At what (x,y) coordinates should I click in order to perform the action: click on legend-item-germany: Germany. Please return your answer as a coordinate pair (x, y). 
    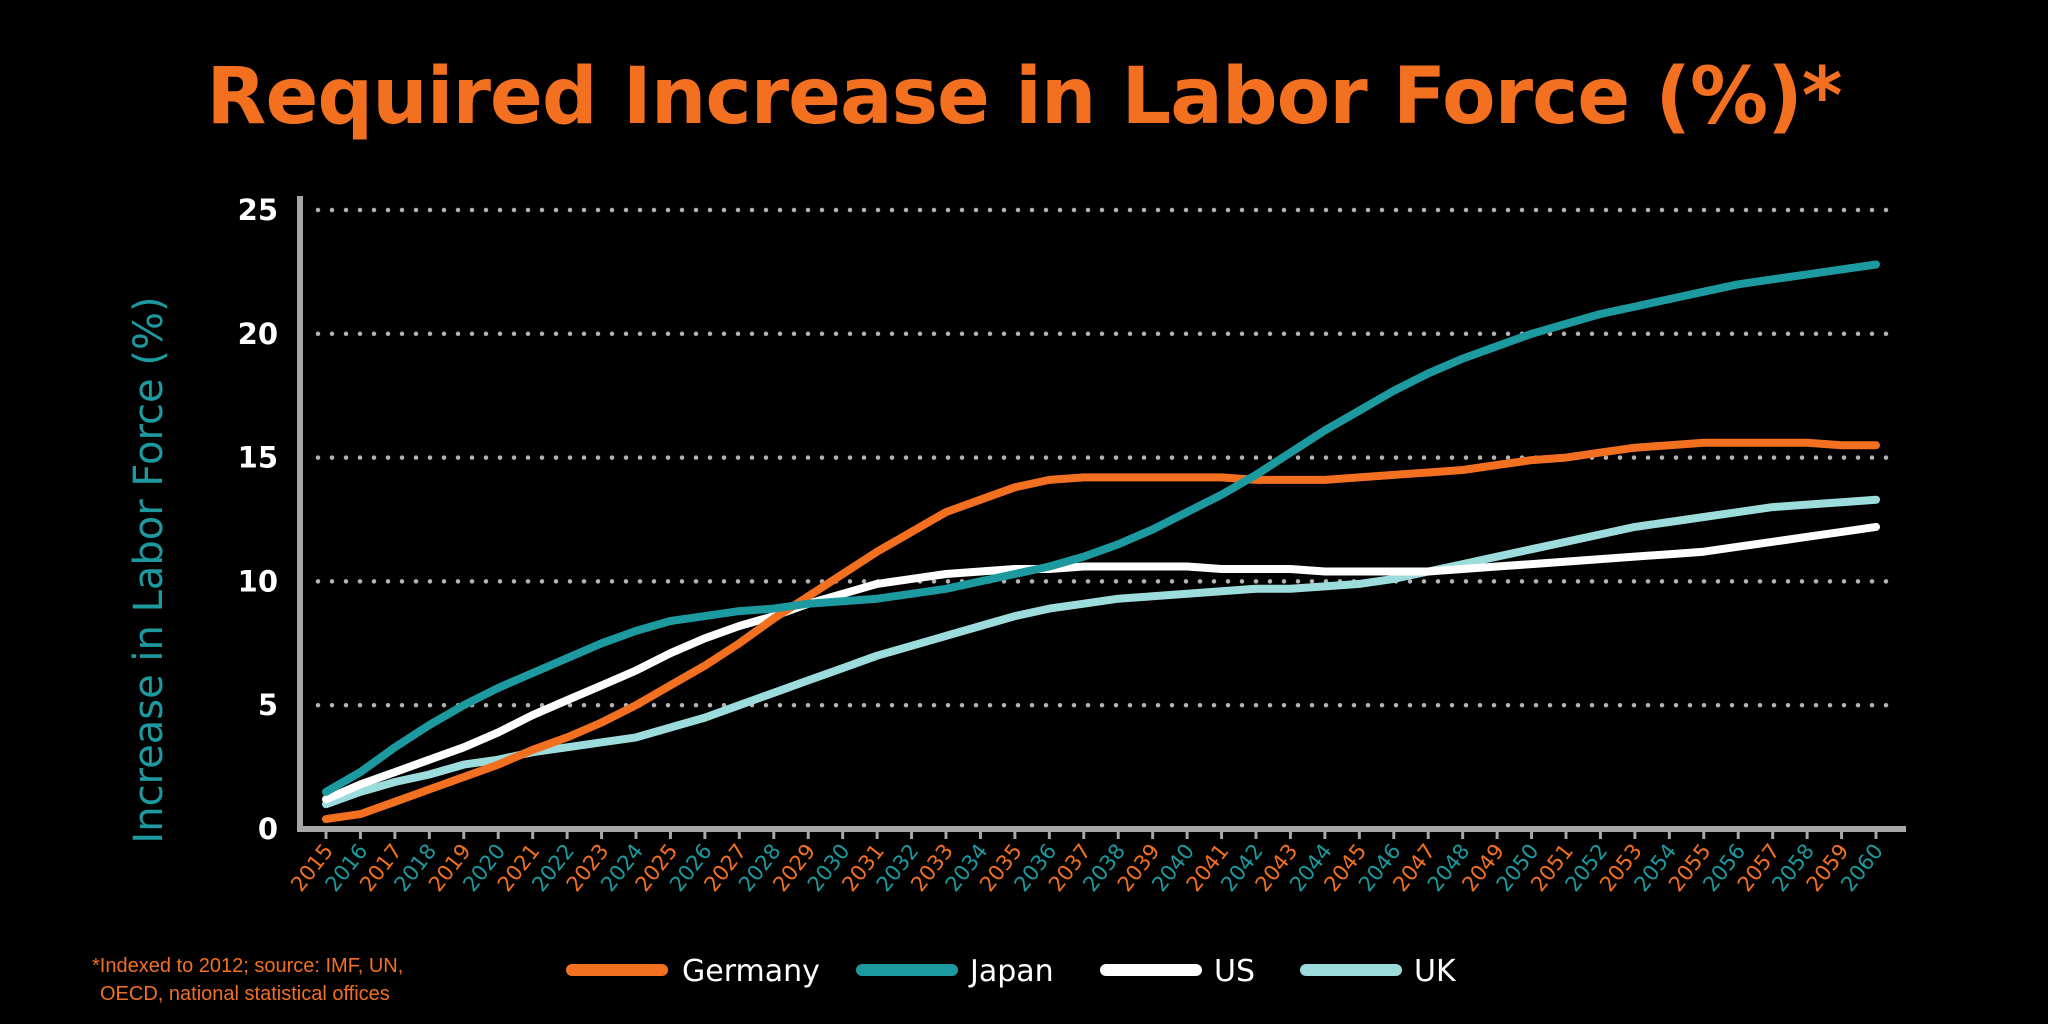
    Looking at the image, I should click on (693, 971).